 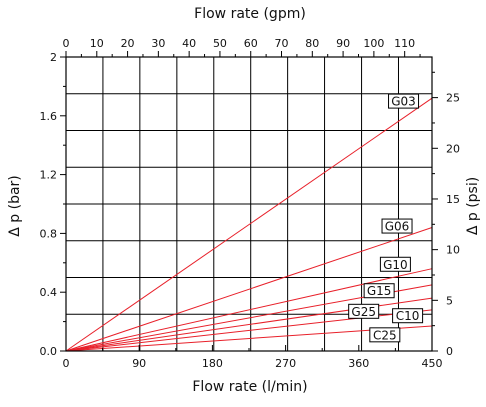 What do you see at coordinates (453, 199) in the screenshot?
I see `right-tick-label: 15` at bounding box center [453, 199].